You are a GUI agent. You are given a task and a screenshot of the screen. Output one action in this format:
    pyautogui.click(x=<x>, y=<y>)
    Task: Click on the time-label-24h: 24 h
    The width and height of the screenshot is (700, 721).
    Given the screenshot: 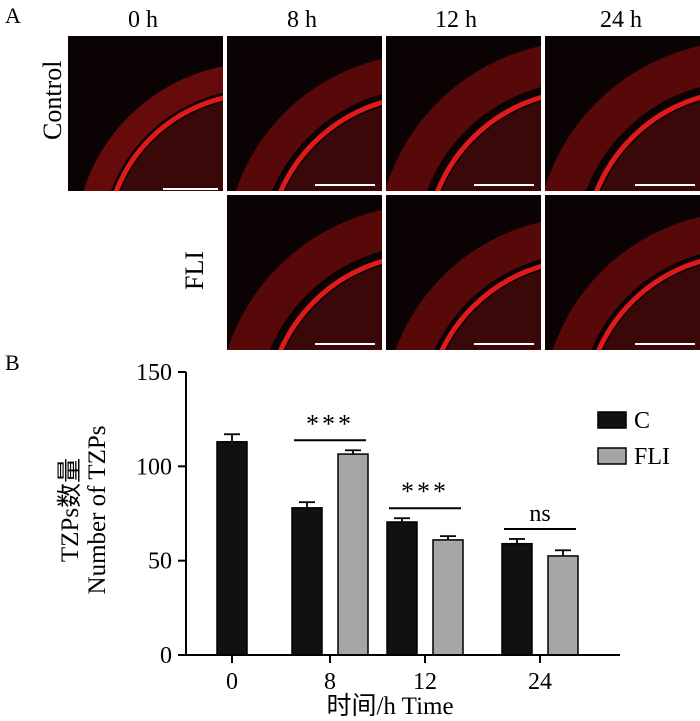 What is the action you would take?
    pyautogui.click(x=621, y=20)
    